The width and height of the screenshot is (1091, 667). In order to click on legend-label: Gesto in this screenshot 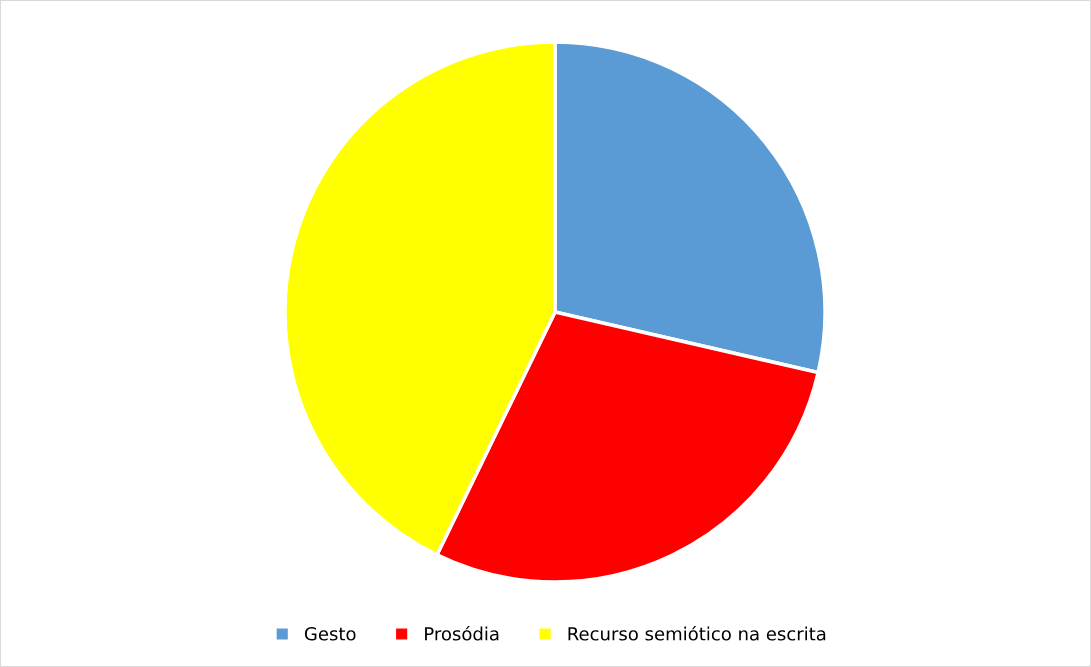, I will do `click(330, 633)`.